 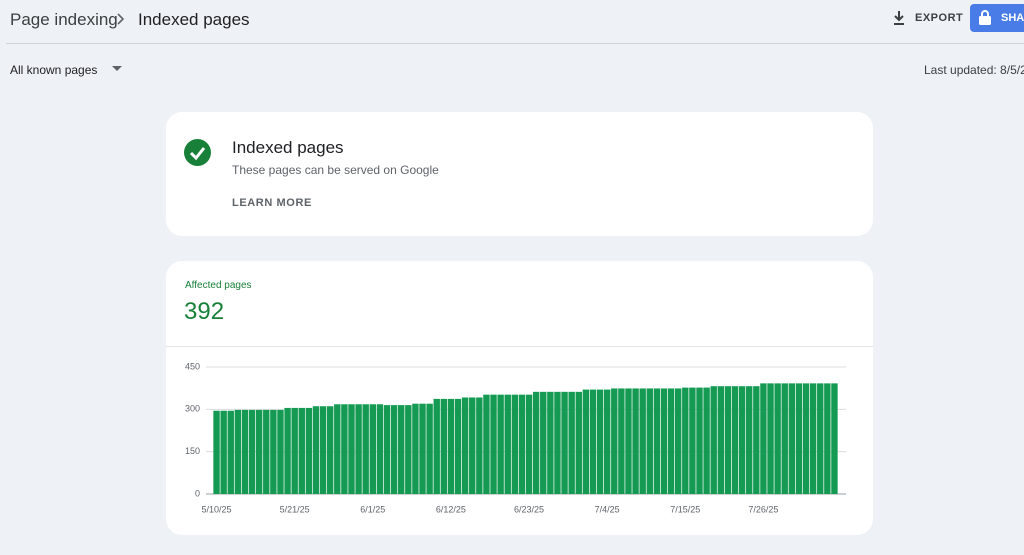 What do you see at coordinates (288, 147) in the screenshot?
I see `status-title: Indexed pages` at bounding box center [288, 147].